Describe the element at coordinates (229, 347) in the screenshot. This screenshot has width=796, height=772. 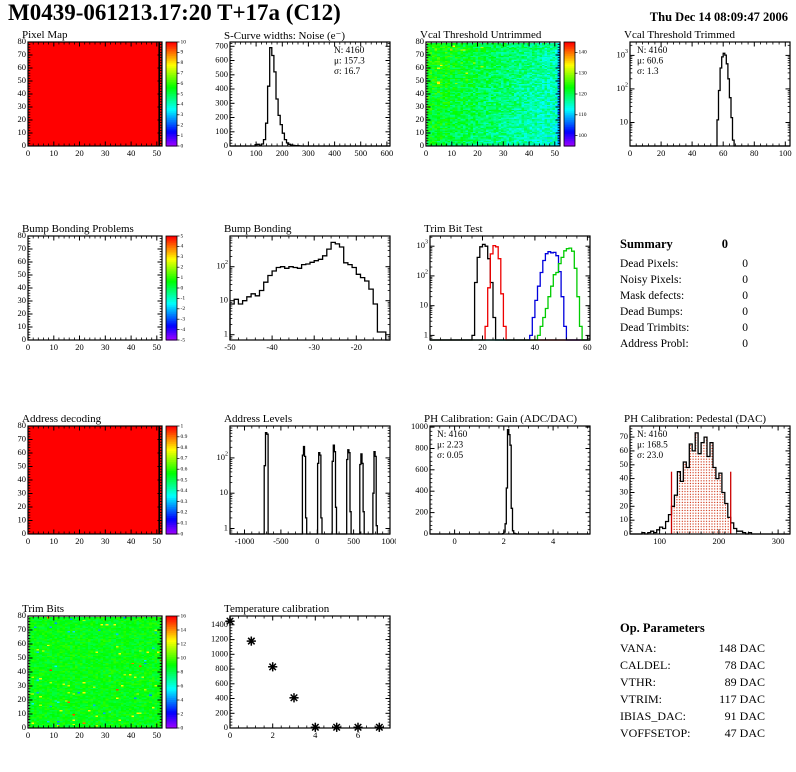
I see `svg-text: -50` at that location.